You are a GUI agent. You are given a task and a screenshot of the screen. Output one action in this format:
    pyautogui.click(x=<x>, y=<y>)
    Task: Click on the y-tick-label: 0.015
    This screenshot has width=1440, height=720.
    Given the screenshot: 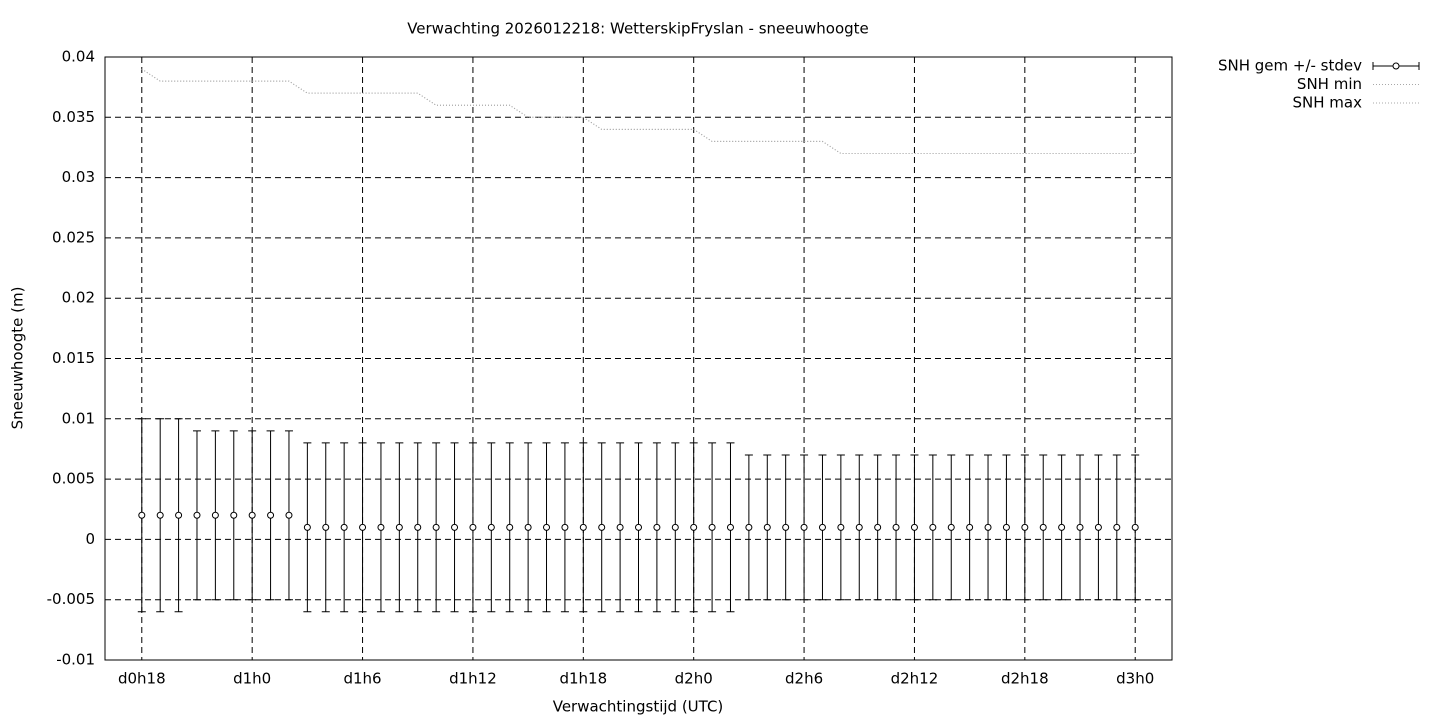 What is the action you would take?
    pyautogui.click(x=73, y=358)
    